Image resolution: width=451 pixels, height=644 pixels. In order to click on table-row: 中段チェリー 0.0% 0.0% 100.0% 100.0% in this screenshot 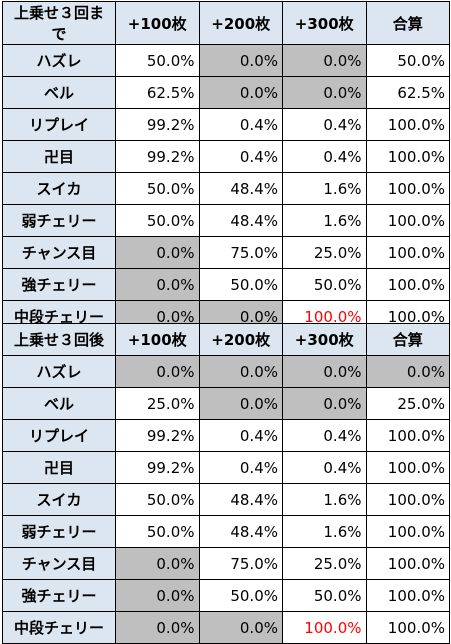, I will do `click(226, 627)`.